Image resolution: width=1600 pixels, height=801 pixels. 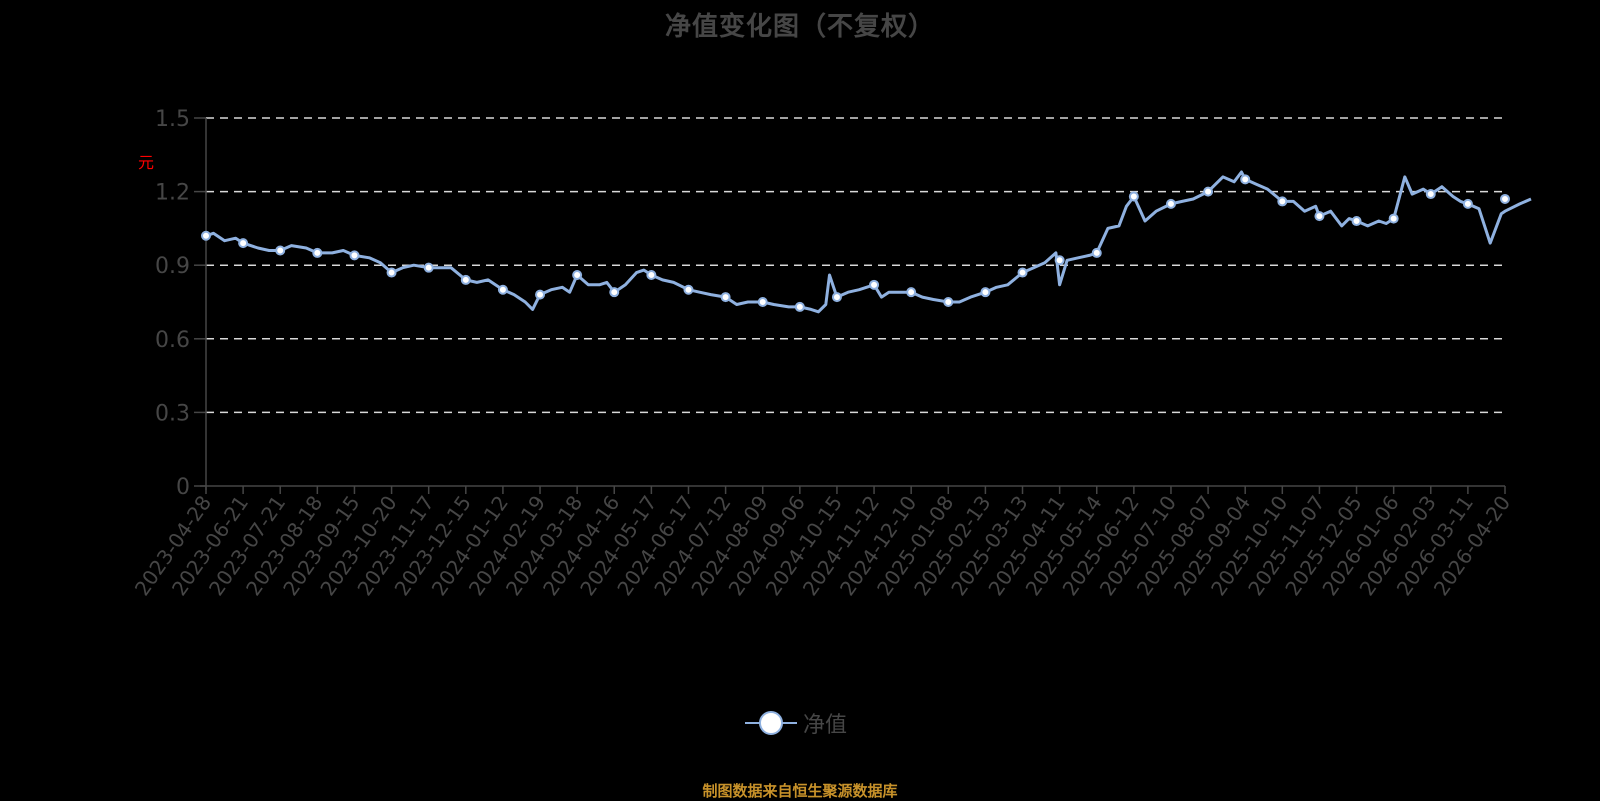 I want to click on y-tick-label: 0, so click(x=183, y=487).